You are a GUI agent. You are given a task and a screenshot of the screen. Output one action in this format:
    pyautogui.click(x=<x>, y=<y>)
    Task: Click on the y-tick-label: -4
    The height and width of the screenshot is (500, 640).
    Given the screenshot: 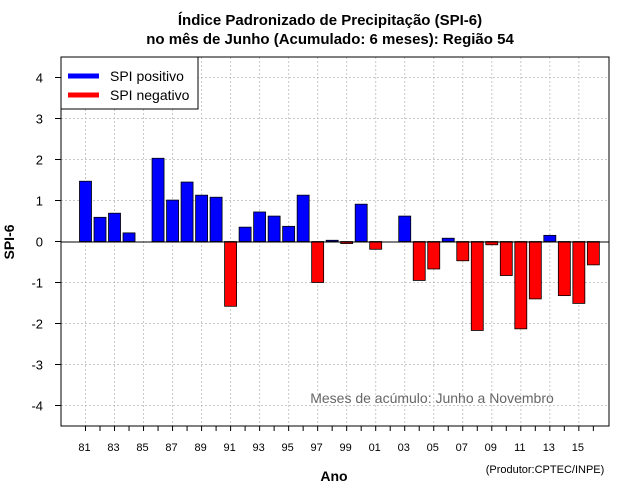 What is the action you would take?
    pyautogui.click(x=37, y=406)
    